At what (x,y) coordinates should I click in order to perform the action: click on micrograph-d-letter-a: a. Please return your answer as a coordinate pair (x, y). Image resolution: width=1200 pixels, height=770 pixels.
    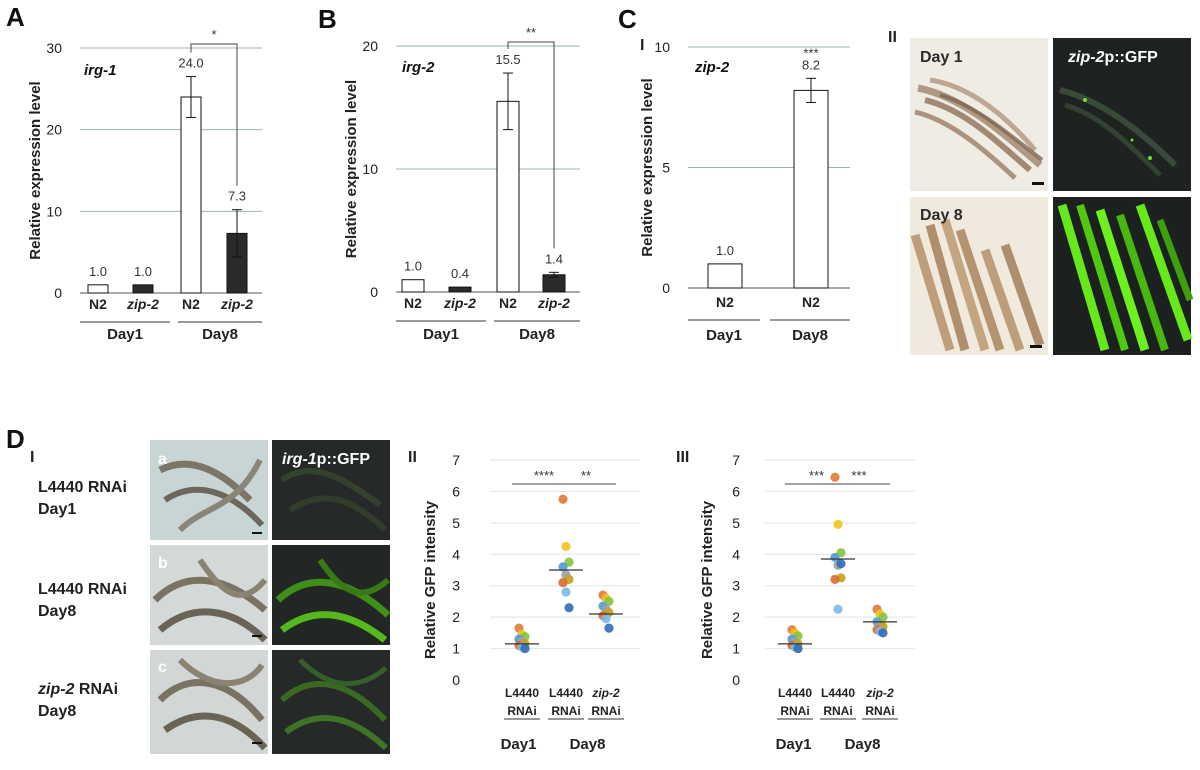
    Looking at the image, I should click on (162, 459).